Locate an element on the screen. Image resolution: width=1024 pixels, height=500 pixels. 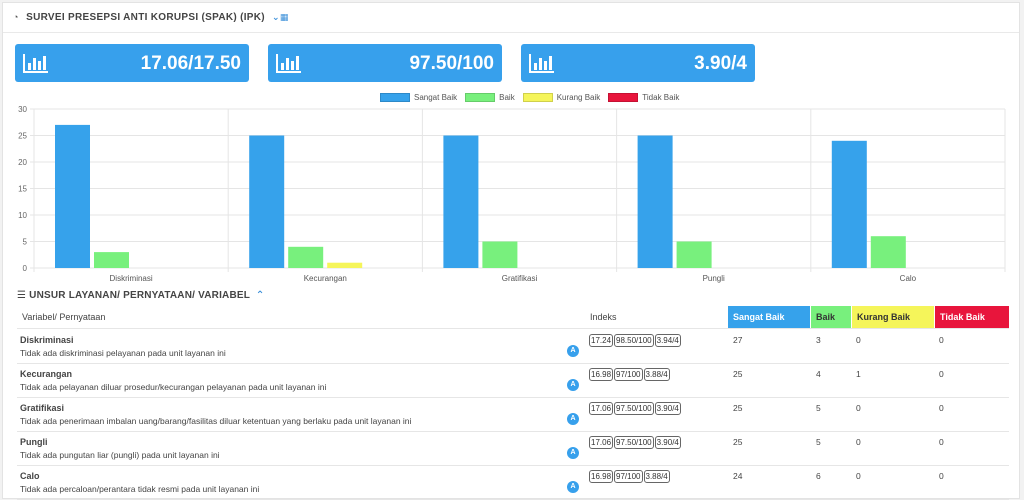
section-title-text: UNSUR LAYANAN/ PERNYATAAN/ VARIABEL is located at coordinates (139, 295).